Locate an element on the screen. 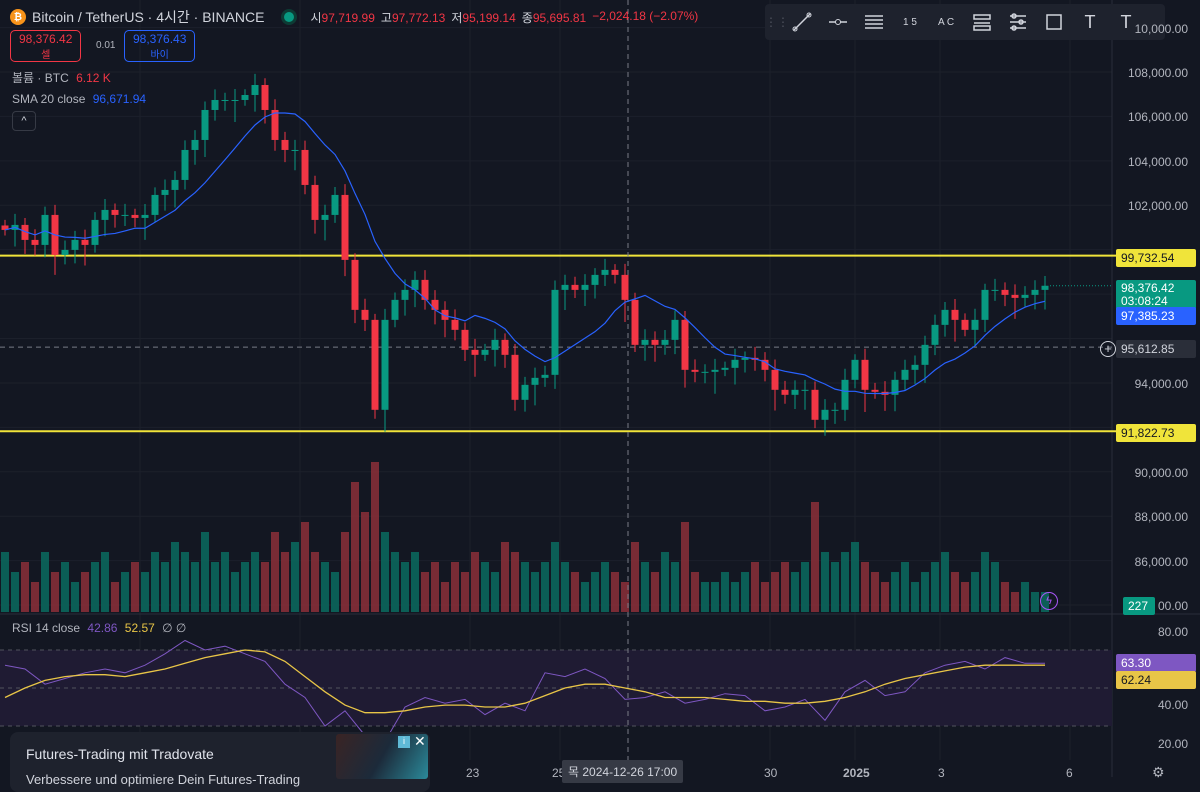  time-axis-label: 2025 is located at coordinates (856, 773).